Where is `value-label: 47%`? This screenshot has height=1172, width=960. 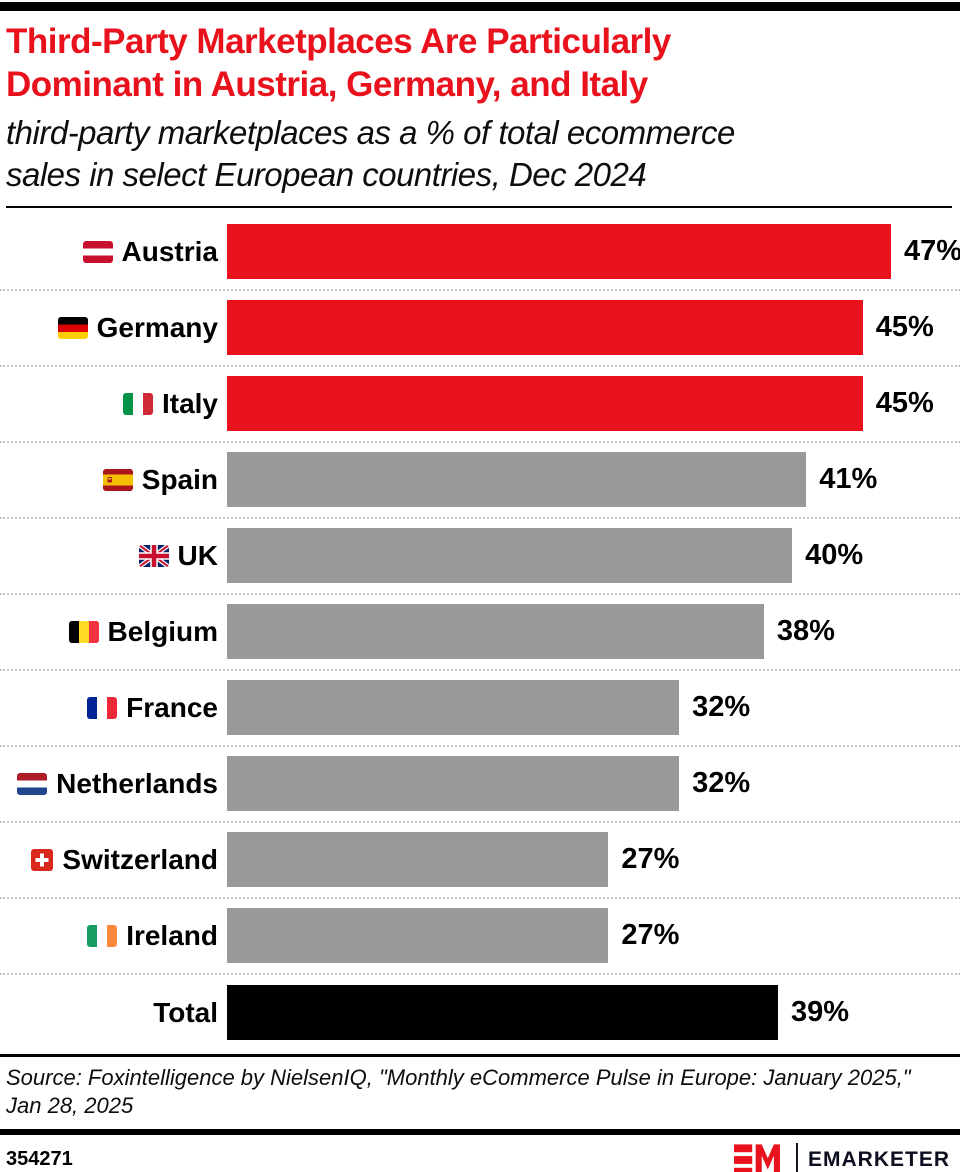 value-label: 47% is located at coordinates (932, 251).